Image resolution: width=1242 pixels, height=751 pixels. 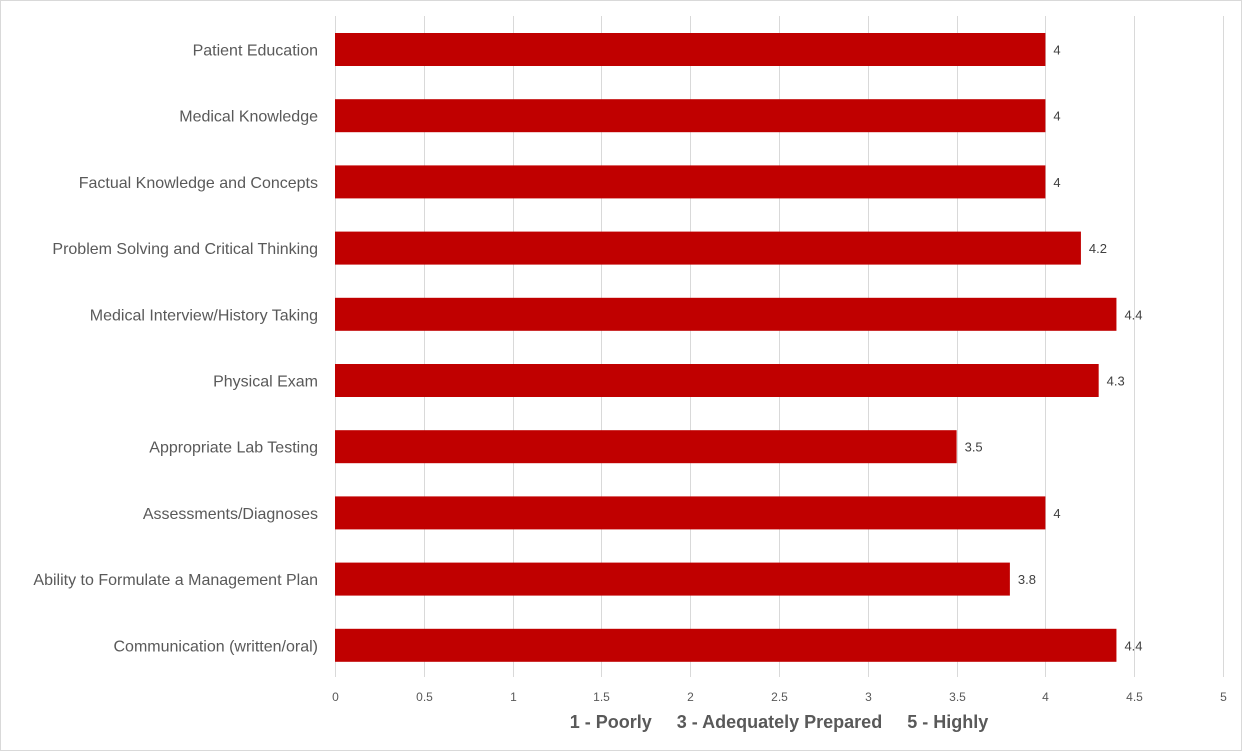 I want to click on data-label: 3.5, so click(x=974, y=447).